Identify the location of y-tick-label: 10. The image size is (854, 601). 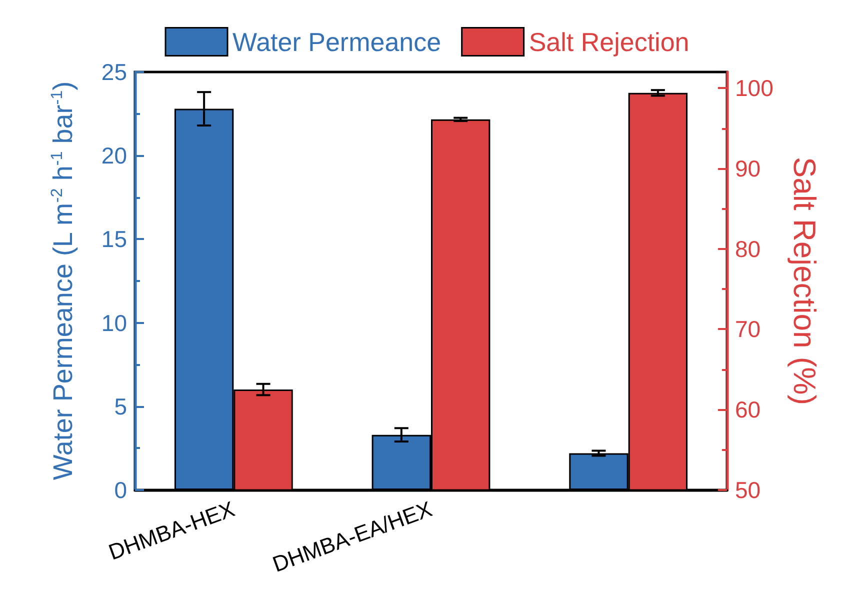
(114, 323).